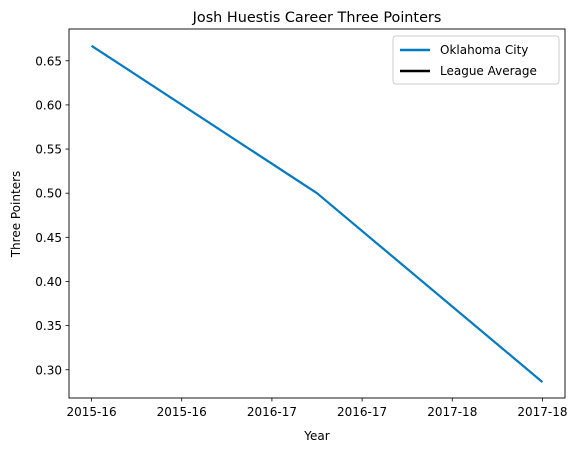 The width and height of the screenshot is (582, 453). Describe the element at coordinates (48, 370) in the screenshot. I see `y-tick-label-0-30: 0.30` at that location.